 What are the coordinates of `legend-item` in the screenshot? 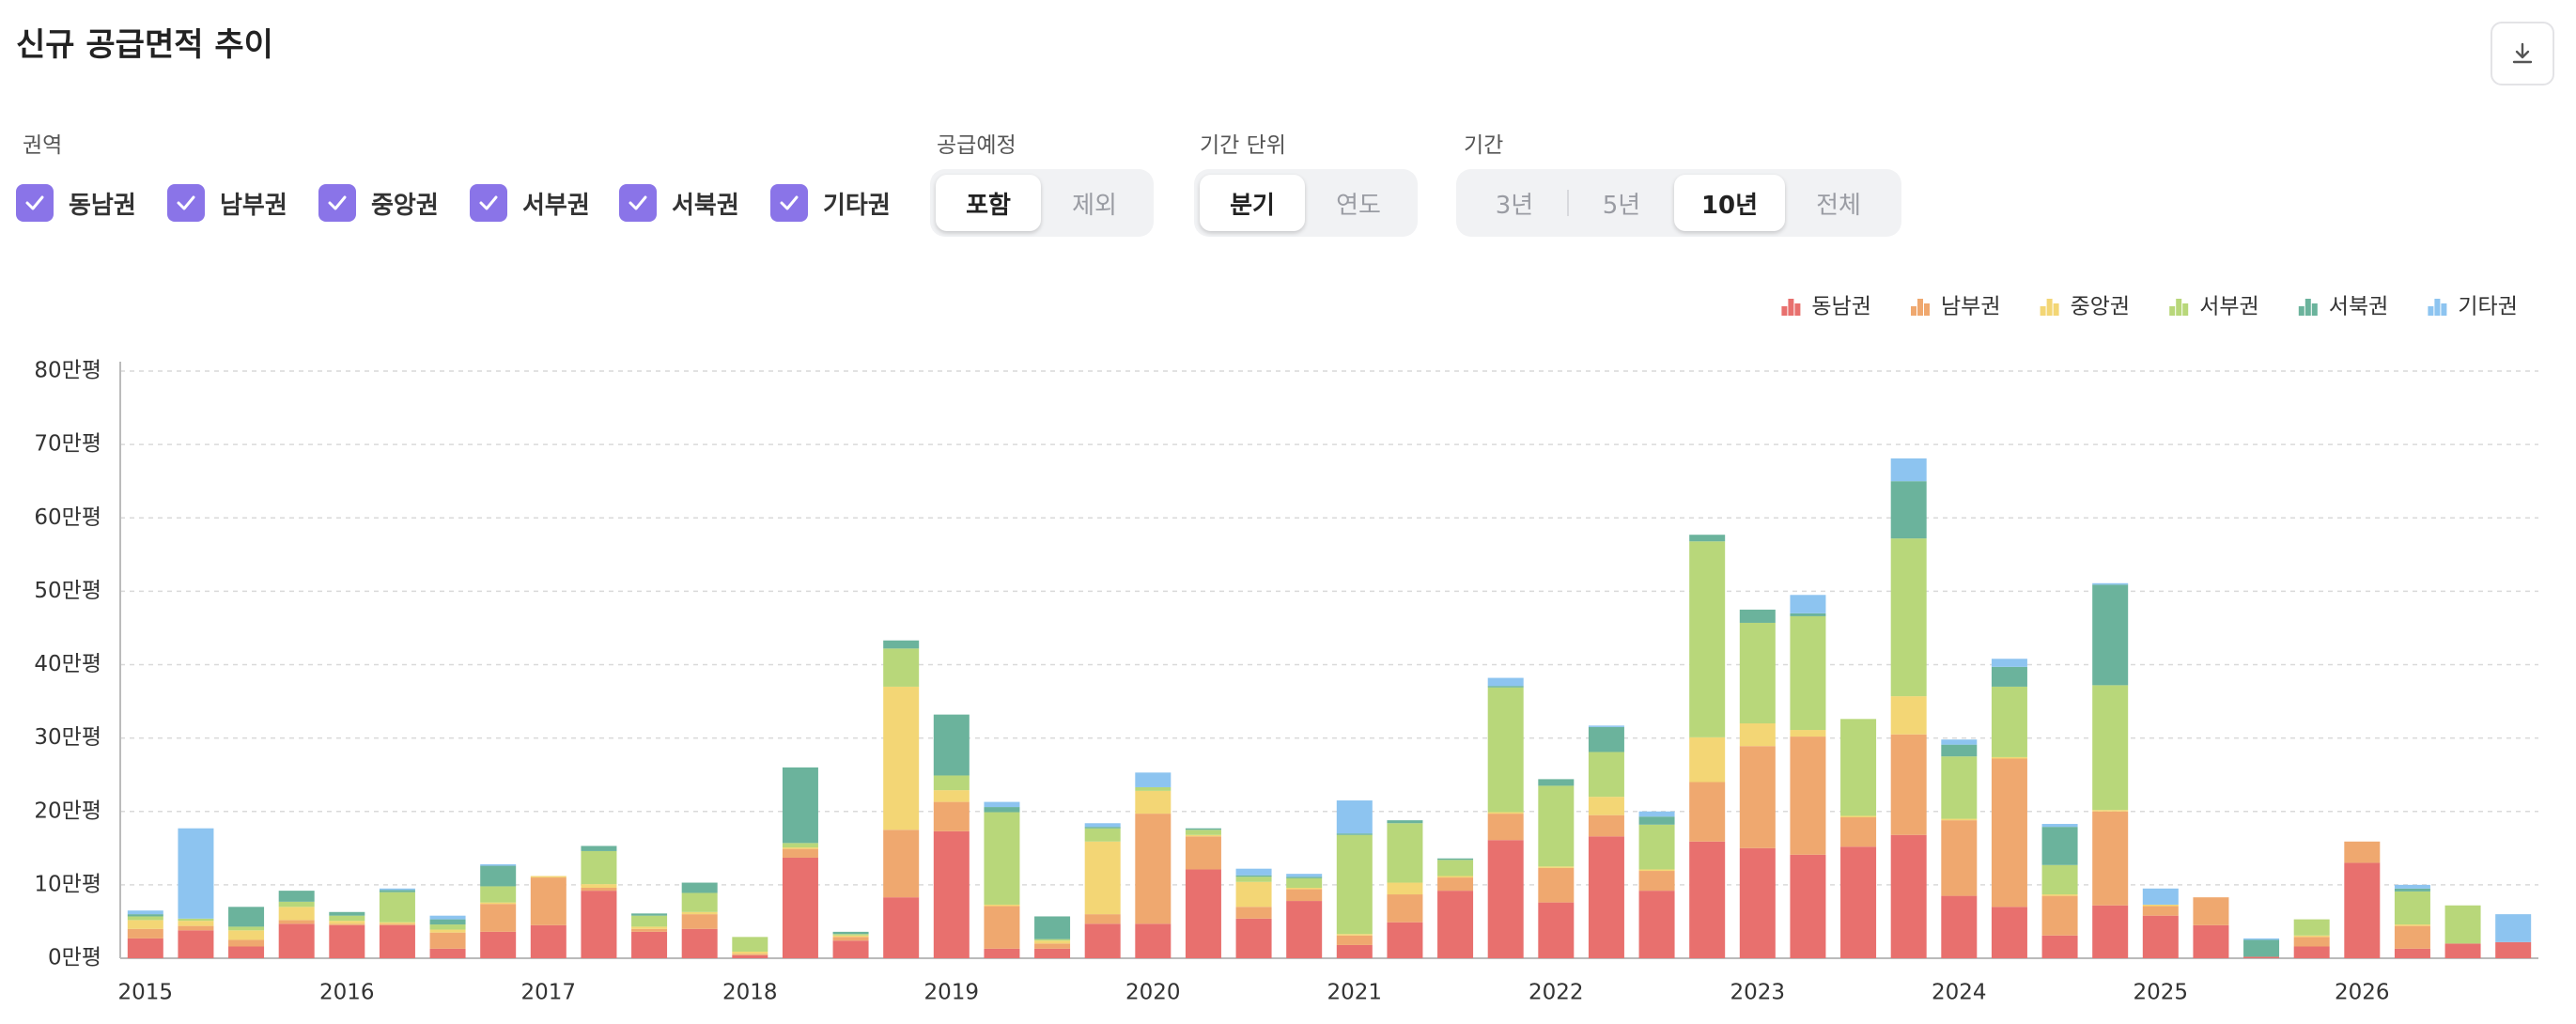 It's located at (2438, 307).